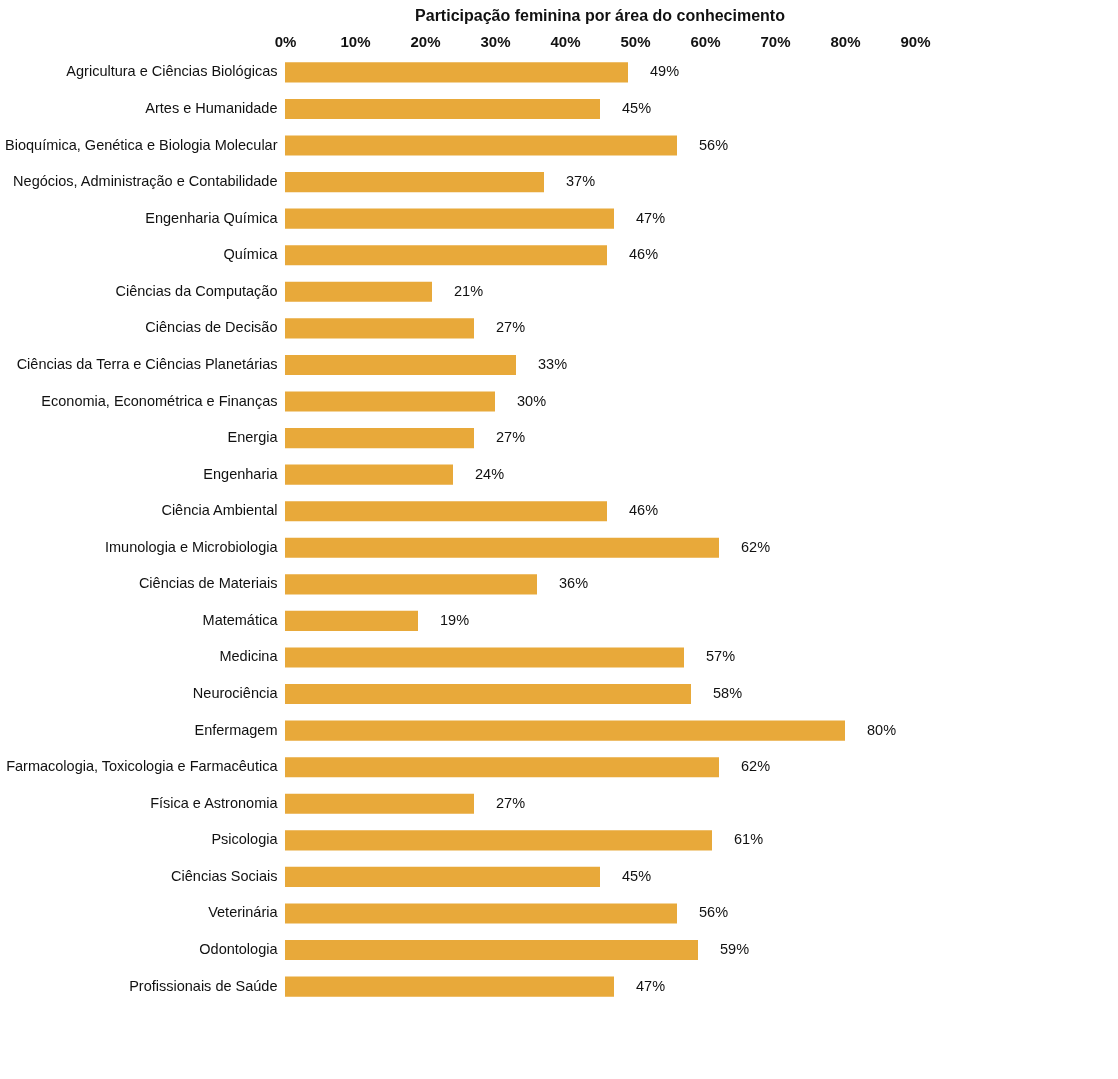  Describe the element at coordinates (532, 400) in the screenshot. I see `data-label: 30%` at that location.